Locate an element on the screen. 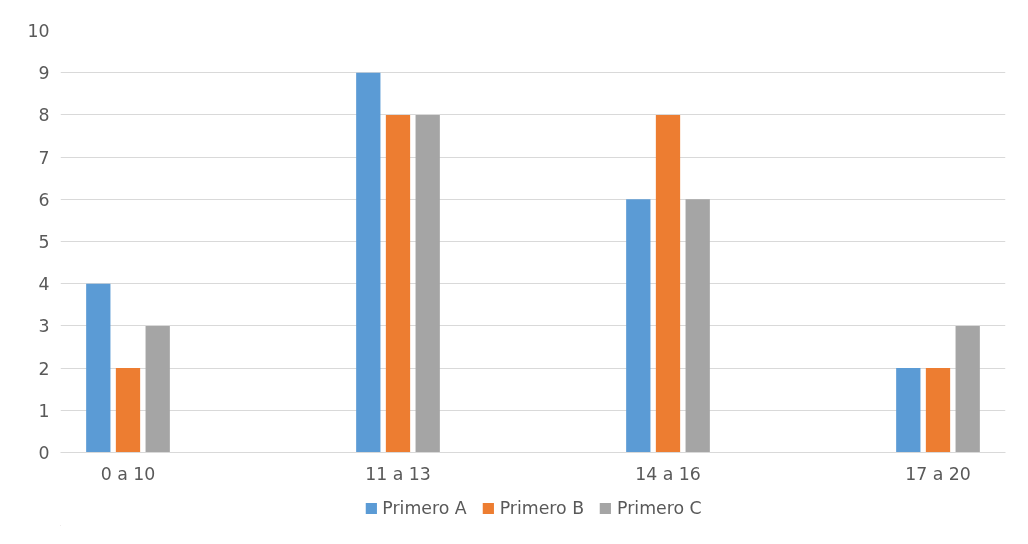  x-tick-label: 14 a 16 is located at coordinates (668, 473).